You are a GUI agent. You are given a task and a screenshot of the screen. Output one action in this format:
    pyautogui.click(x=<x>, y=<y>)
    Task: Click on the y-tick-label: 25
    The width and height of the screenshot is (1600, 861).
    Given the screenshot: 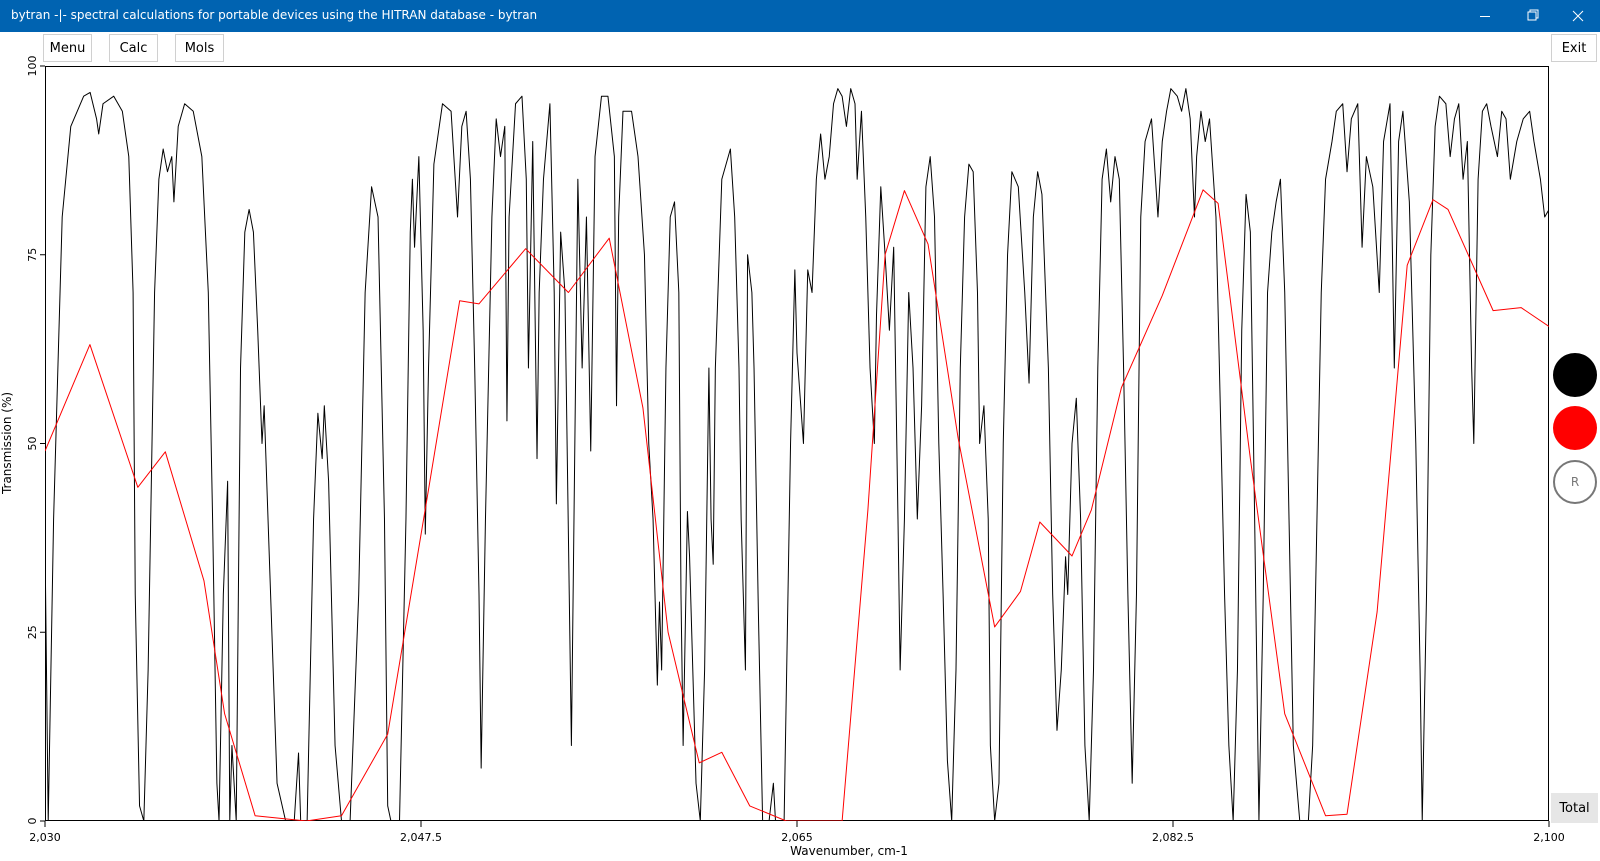 What is the action you would take?
    pyautogui.click(x=32, y=632)
    